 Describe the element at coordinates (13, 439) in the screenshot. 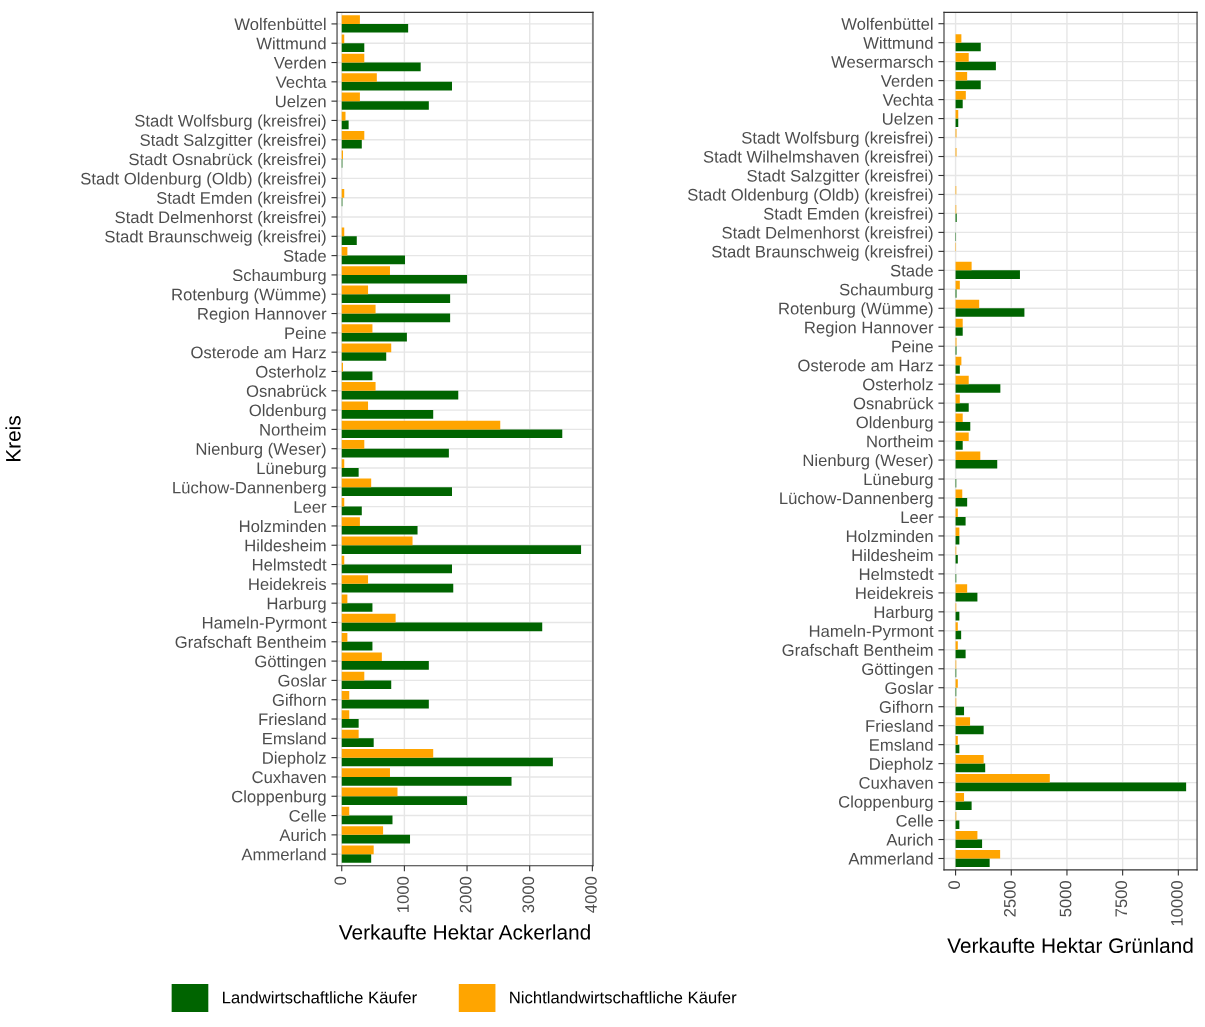

I see `y-axis-title: Kreis` at that location.